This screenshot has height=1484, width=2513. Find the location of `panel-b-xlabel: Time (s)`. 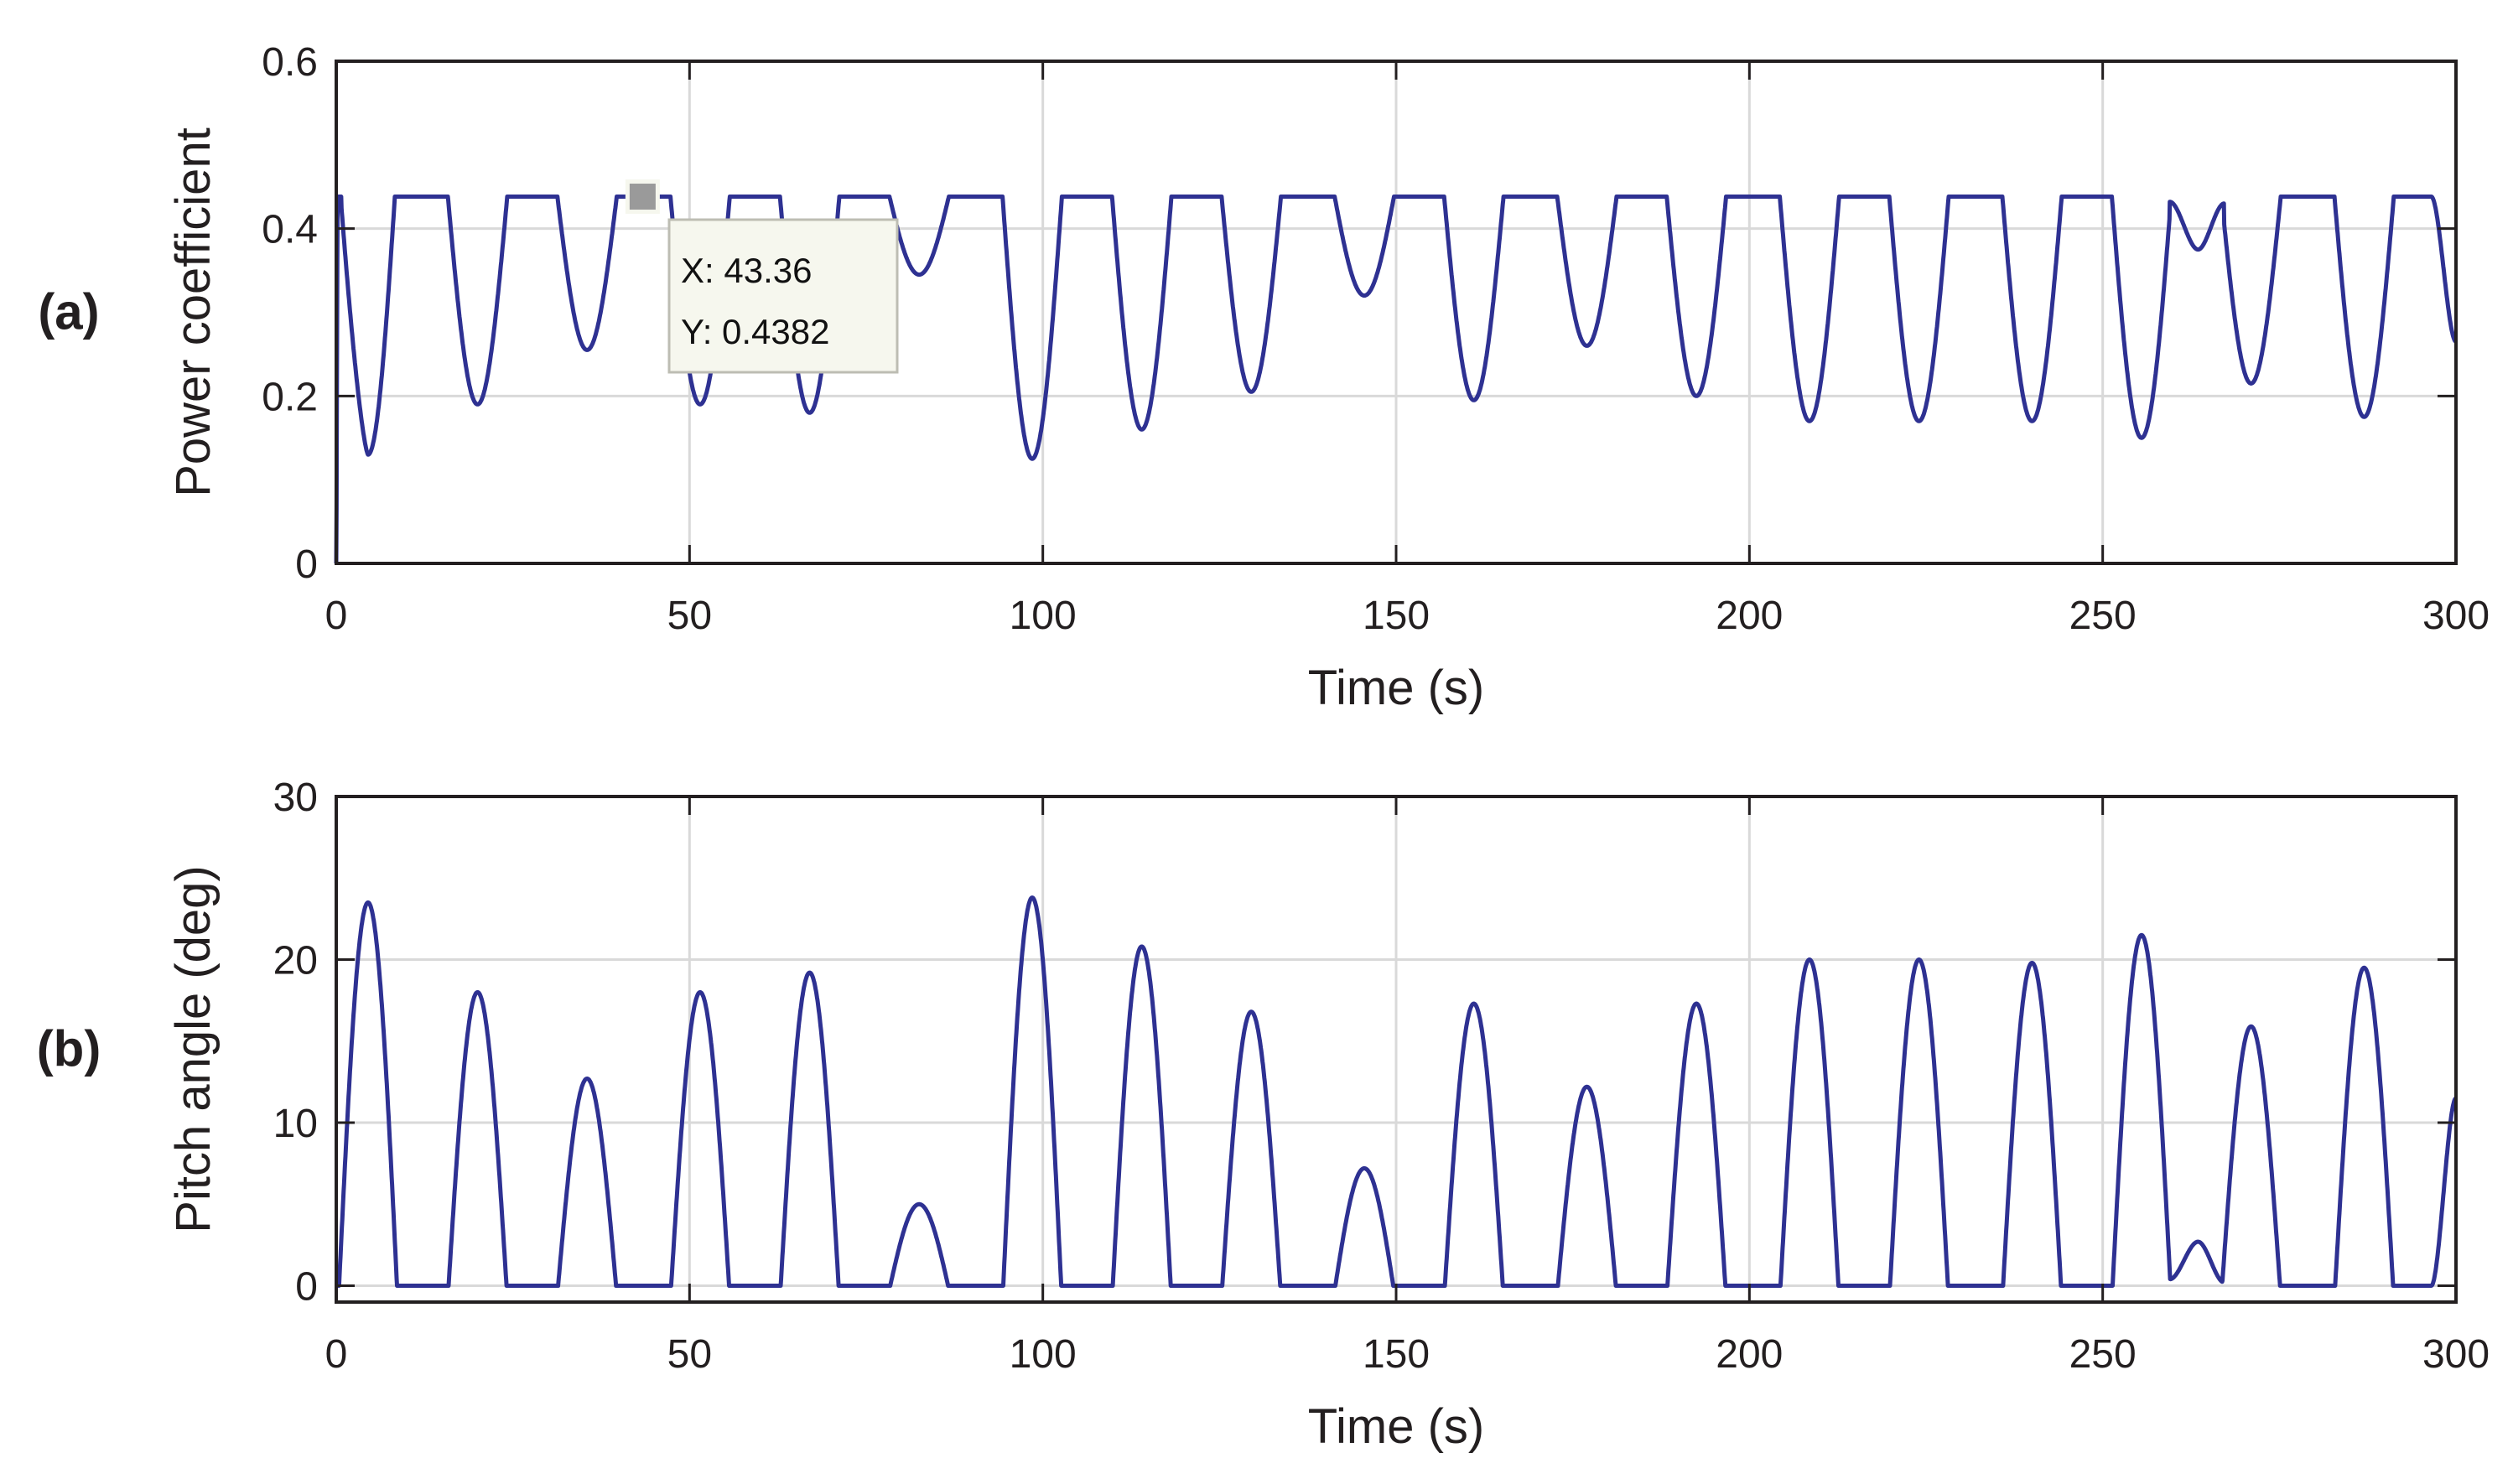

panel-b-xlabel: Time (s) is located at coordinates (1396, 1426).